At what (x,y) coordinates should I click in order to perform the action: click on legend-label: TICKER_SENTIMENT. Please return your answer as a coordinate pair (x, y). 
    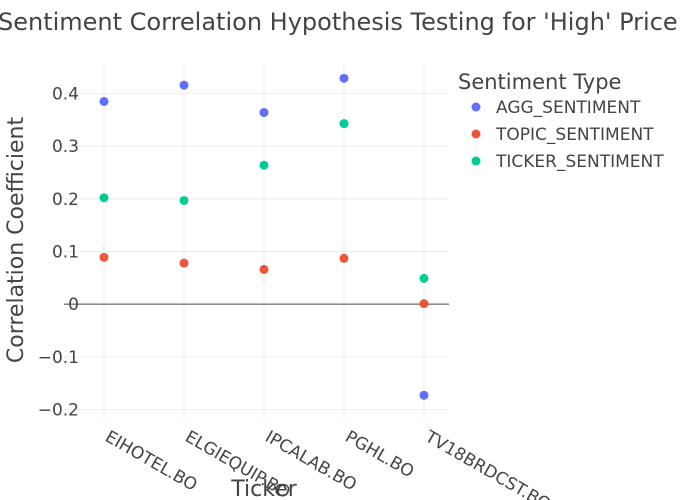
    Looking at the image, I should click on (579, 162).